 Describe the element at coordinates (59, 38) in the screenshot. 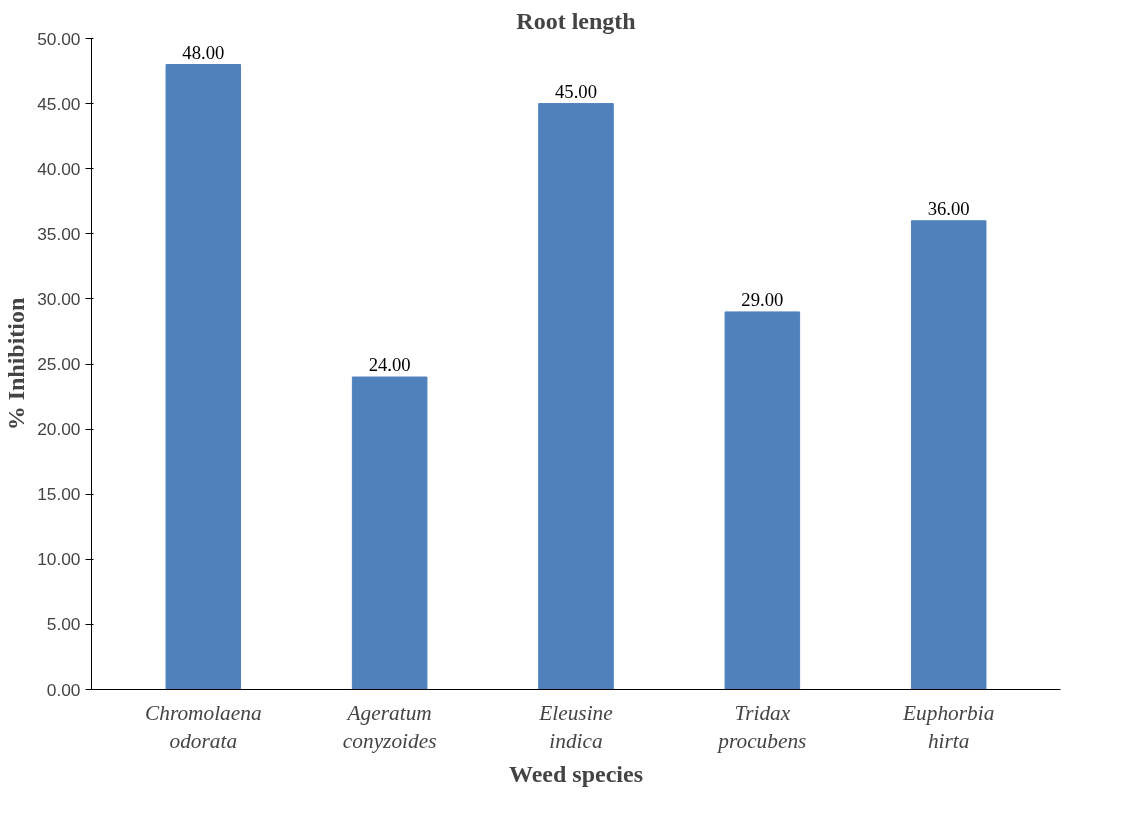

I see `y-tick-label: 50.00` at that location.